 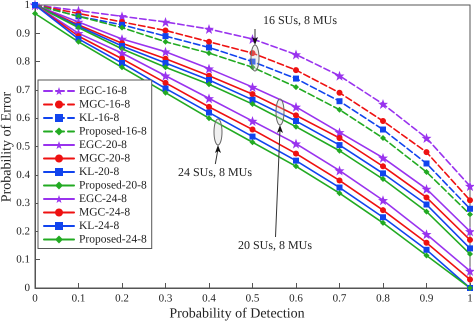 What do you see at coordinates (113, 186) in the screenshot?
I see `legend-label: Proposed-20-8` at bounding box center [113, 186].